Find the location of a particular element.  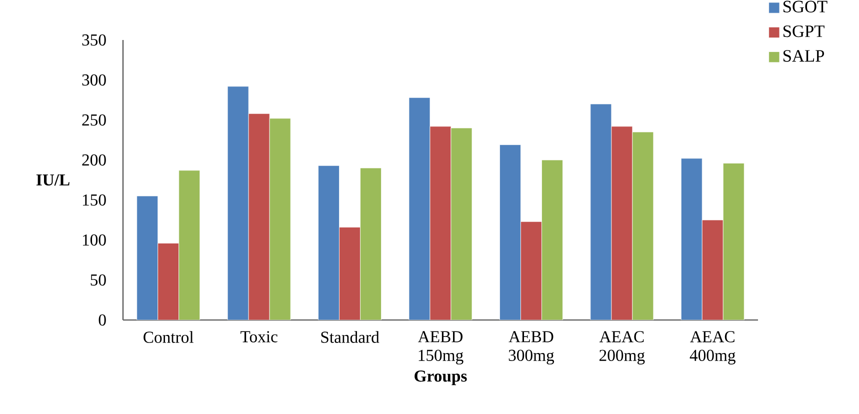

y-tick-label: 250 is located at coordinates (94, 120).